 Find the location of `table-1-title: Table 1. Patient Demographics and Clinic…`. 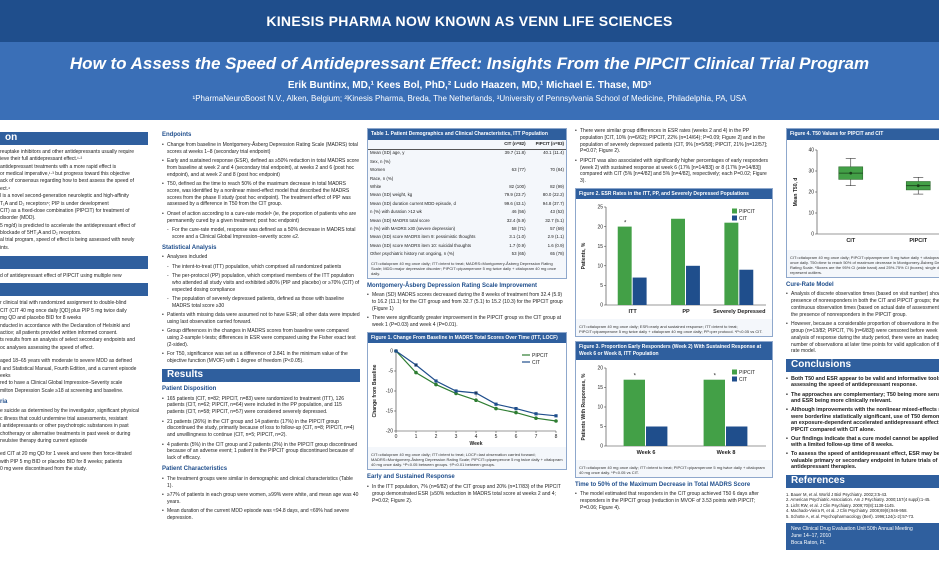

table-1-title: Table 1. Patient Demographics and Clinic… is located at coordinates (467, 134).